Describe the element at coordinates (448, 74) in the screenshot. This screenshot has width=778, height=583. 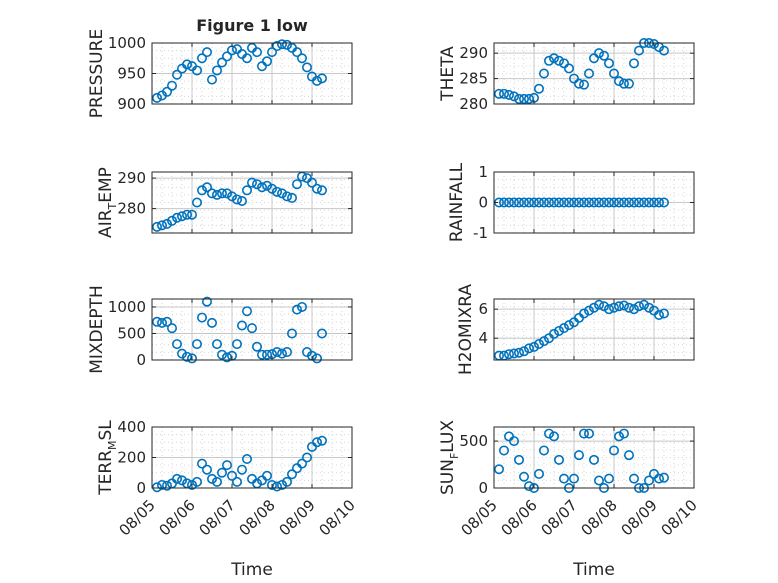
I see `y-axis-label: THETA` at that location.